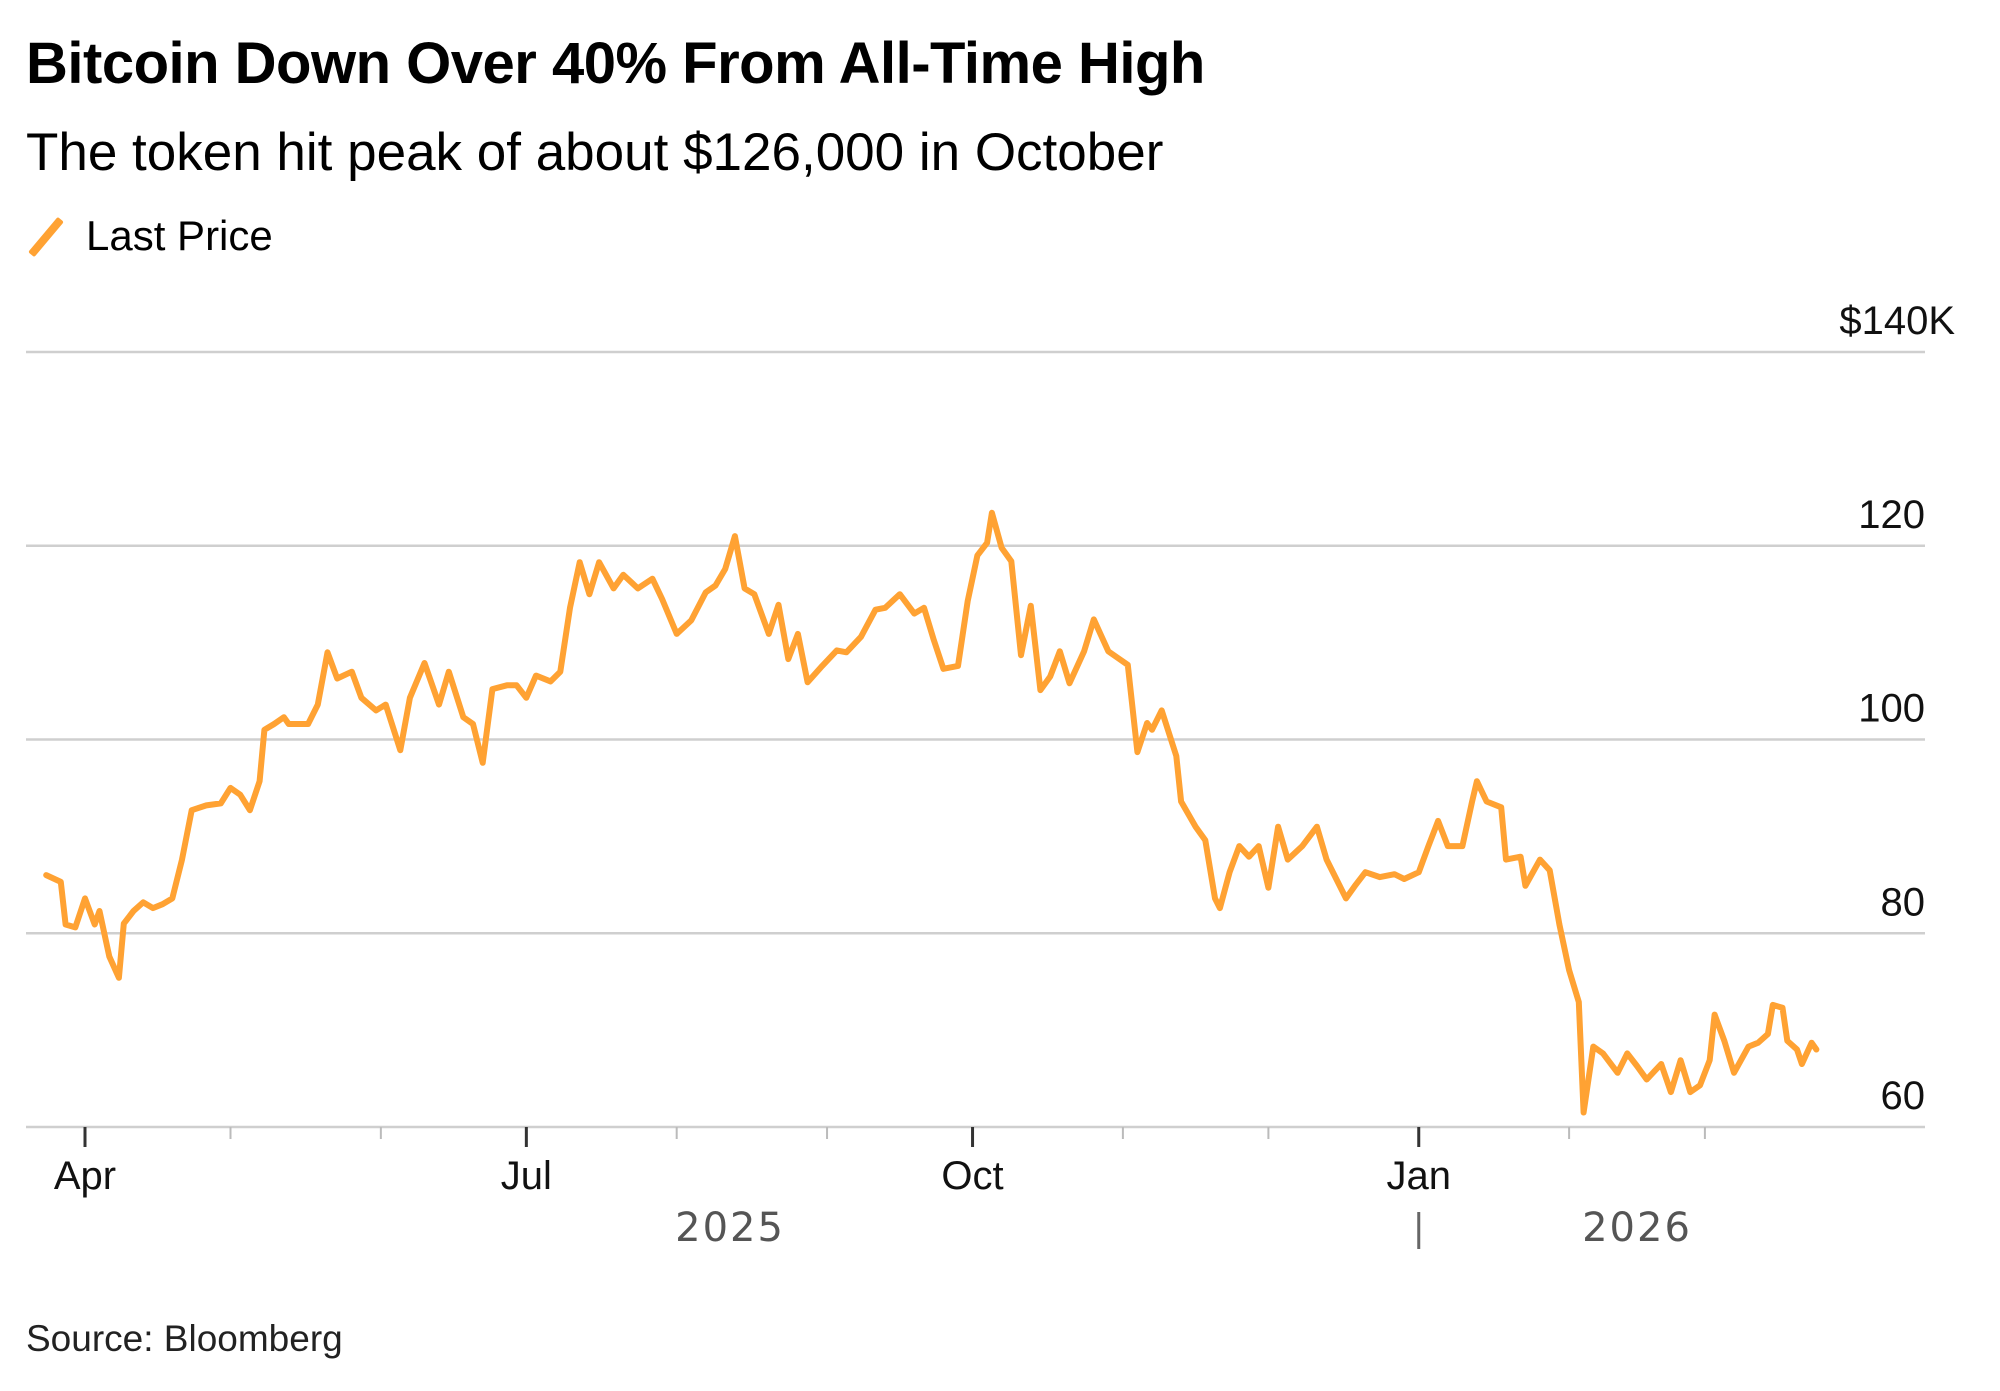 Image resolution: width=2000 pixels, height=1391 pixels. I want to click on source-note: Source: Bloomberg, so click(184, 1338).